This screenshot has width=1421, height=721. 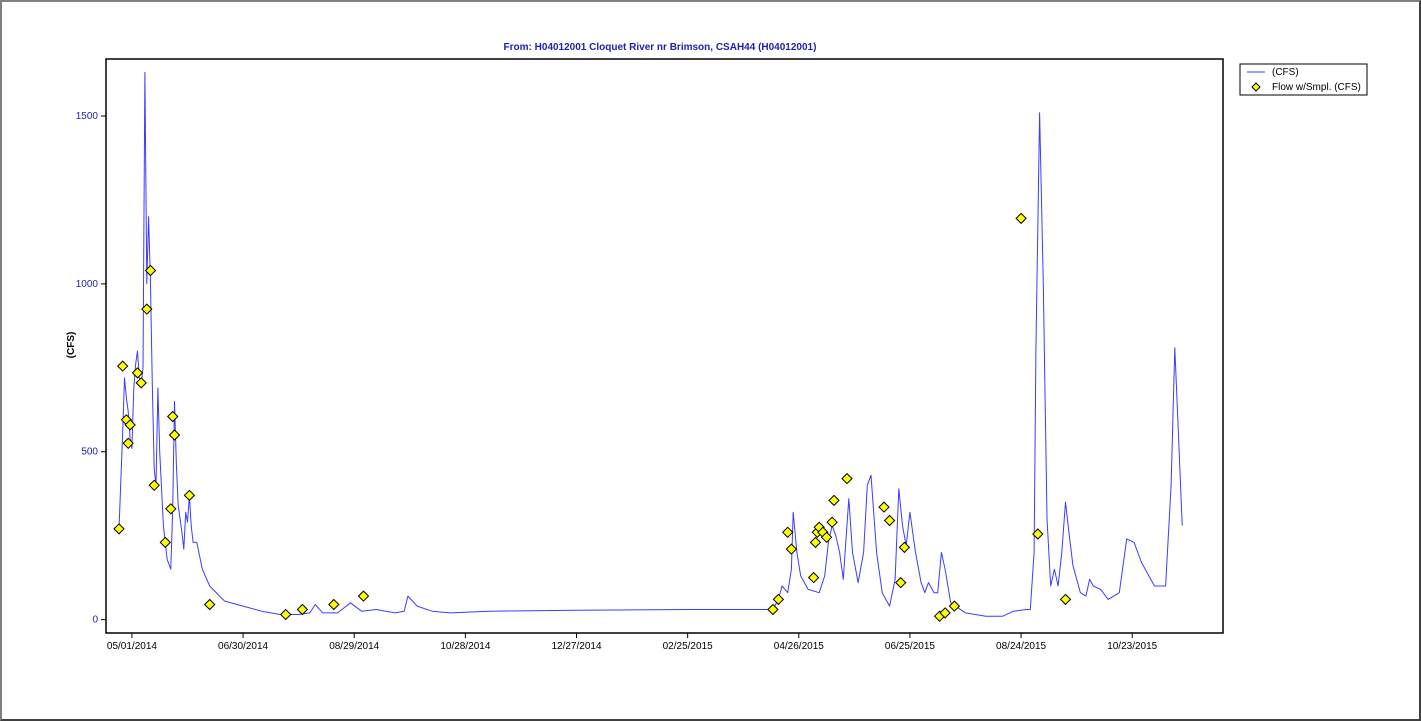 What do you see at coordinates (799, 646) in the screenshot?
I see `x-tick-label: 04/26/2015` at bounding box center [799, 646].